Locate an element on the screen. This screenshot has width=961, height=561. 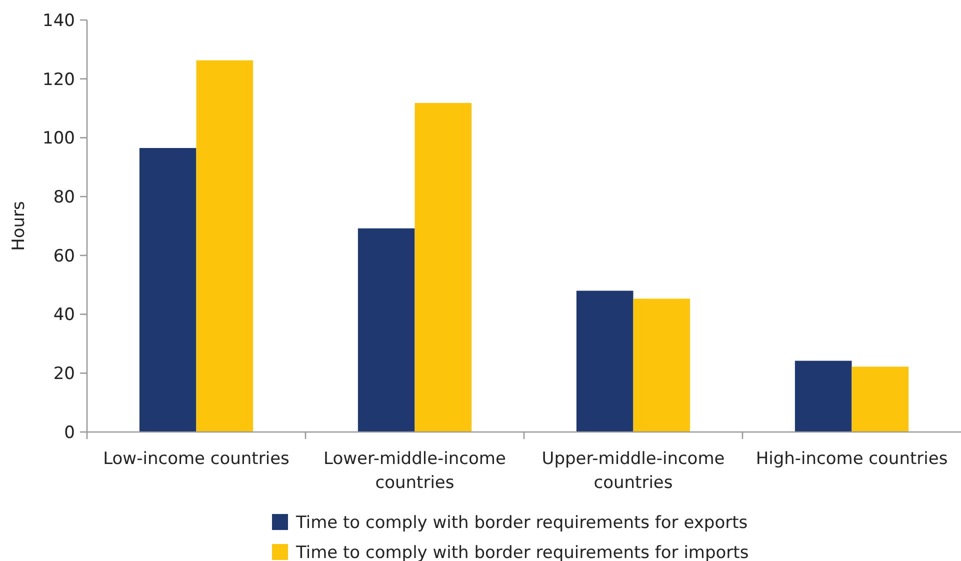
y-tick-label: 80 is located at coordinates (64, 198).